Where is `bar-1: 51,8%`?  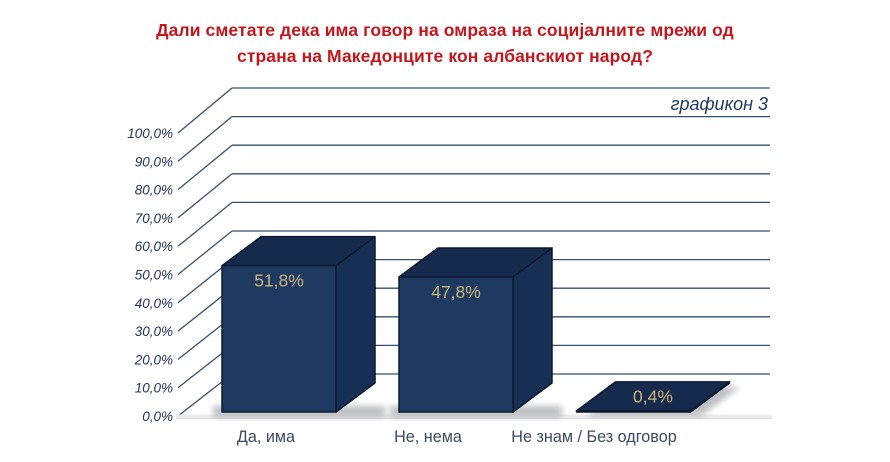
bar-1: 51,8% is located at coordinates (298, 324).